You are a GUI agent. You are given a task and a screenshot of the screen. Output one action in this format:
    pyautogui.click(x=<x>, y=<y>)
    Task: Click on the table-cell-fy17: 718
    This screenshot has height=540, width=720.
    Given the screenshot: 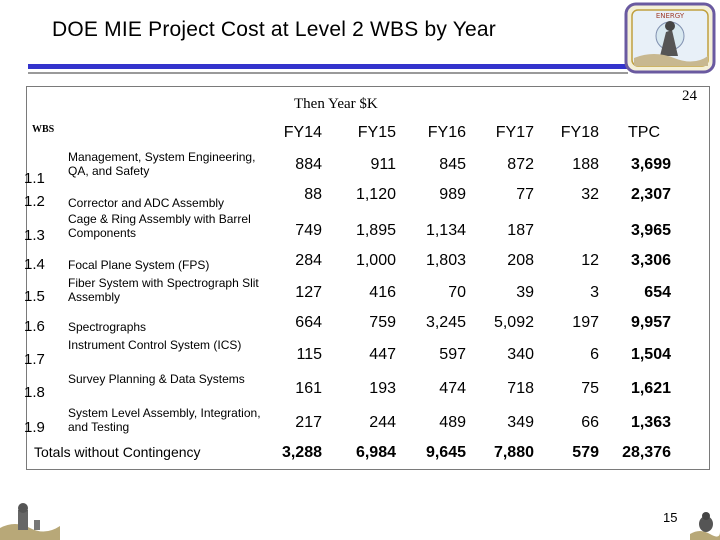 What is the action you would take?
    pyautogui.click(x=520, y=388)
    